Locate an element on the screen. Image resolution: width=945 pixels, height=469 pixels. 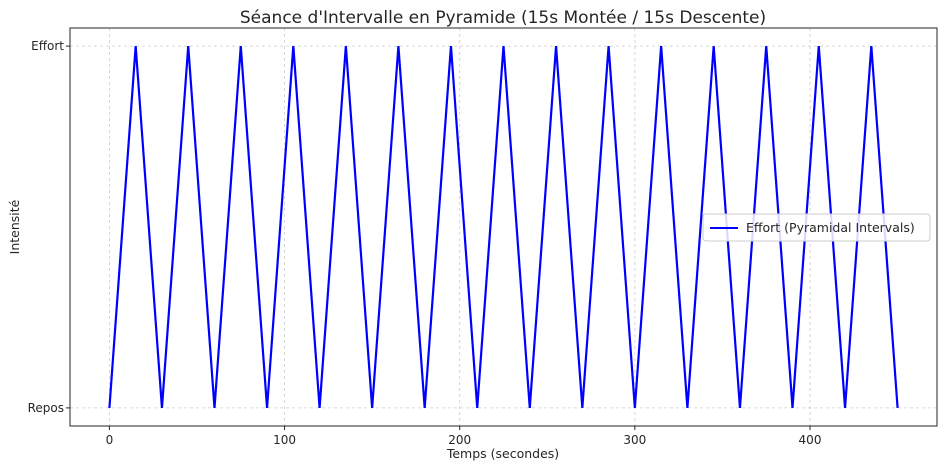
legend: Effort (Pyramidal Intervals) is located at coordinates (816, 227).